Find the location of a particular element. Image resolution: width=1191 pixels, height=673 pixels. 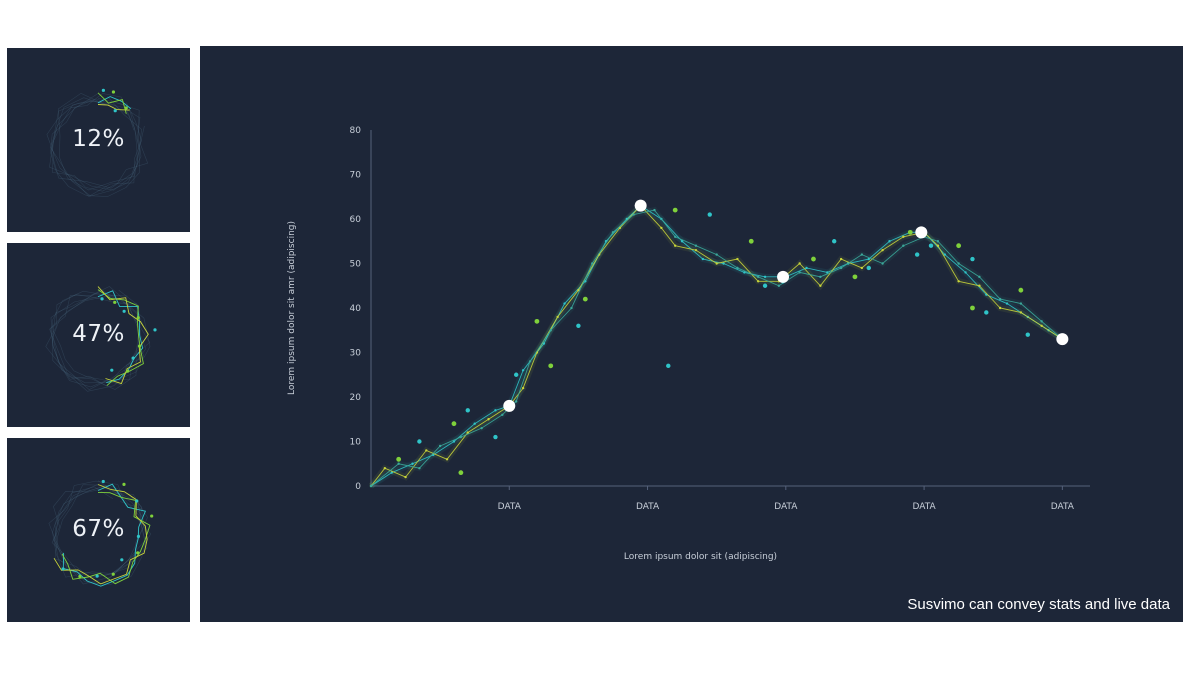

stat-card-3: 67% is located at coordinates (98, 530).